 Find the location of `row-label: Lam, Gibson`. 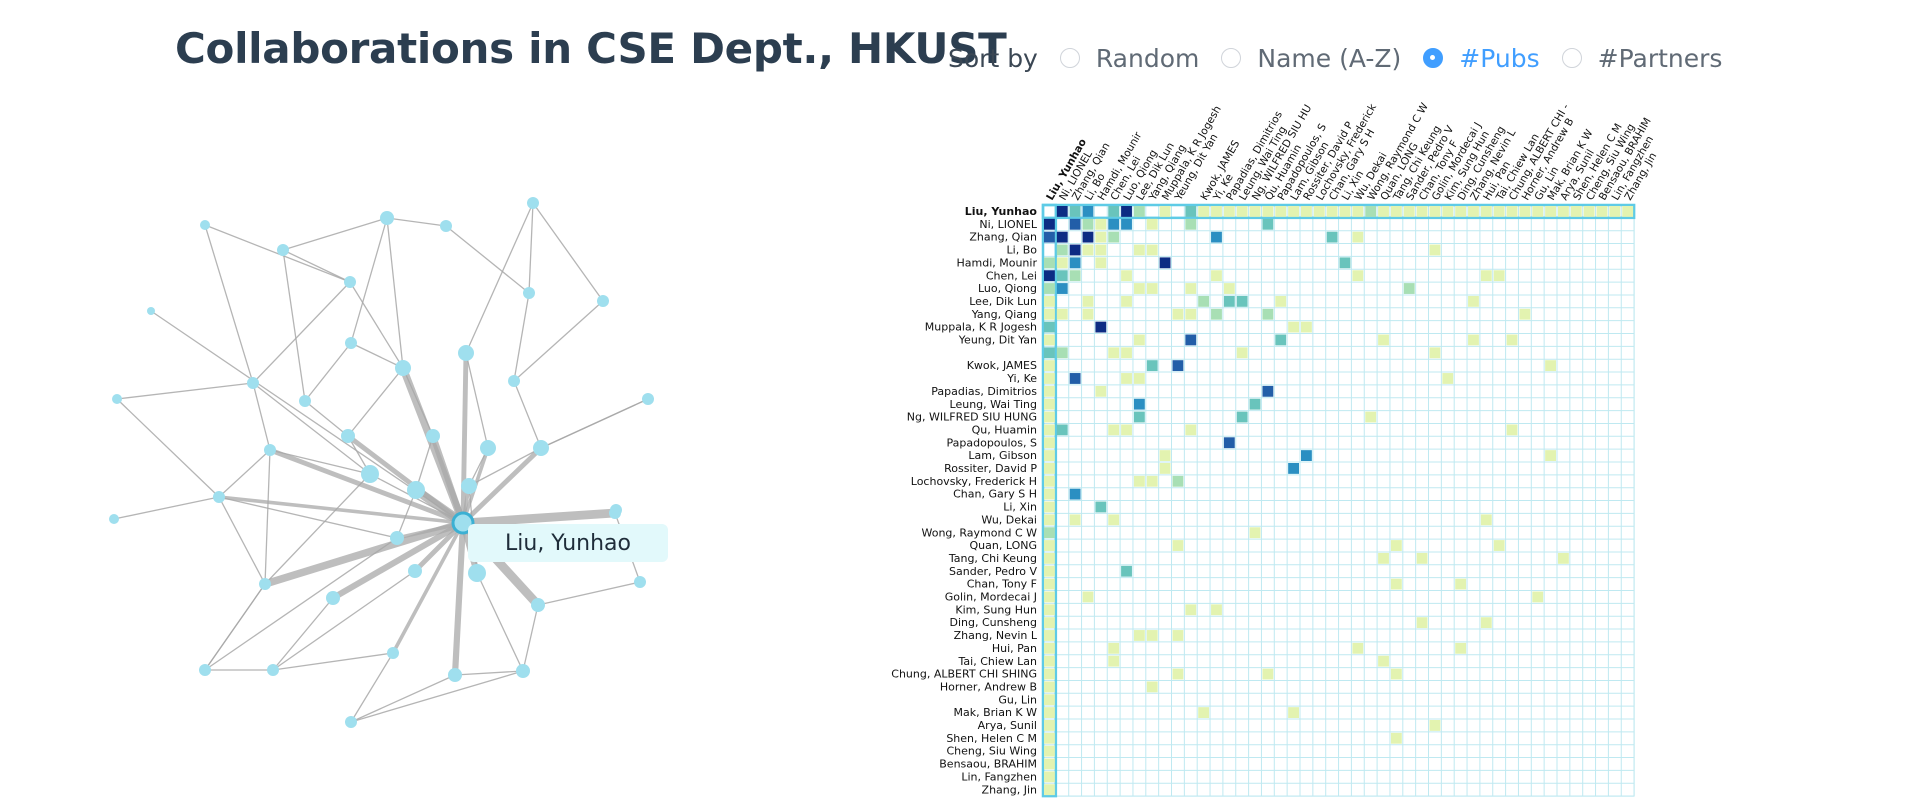

row-label: Lam, Gibson is located at coordinates (1002, 455).